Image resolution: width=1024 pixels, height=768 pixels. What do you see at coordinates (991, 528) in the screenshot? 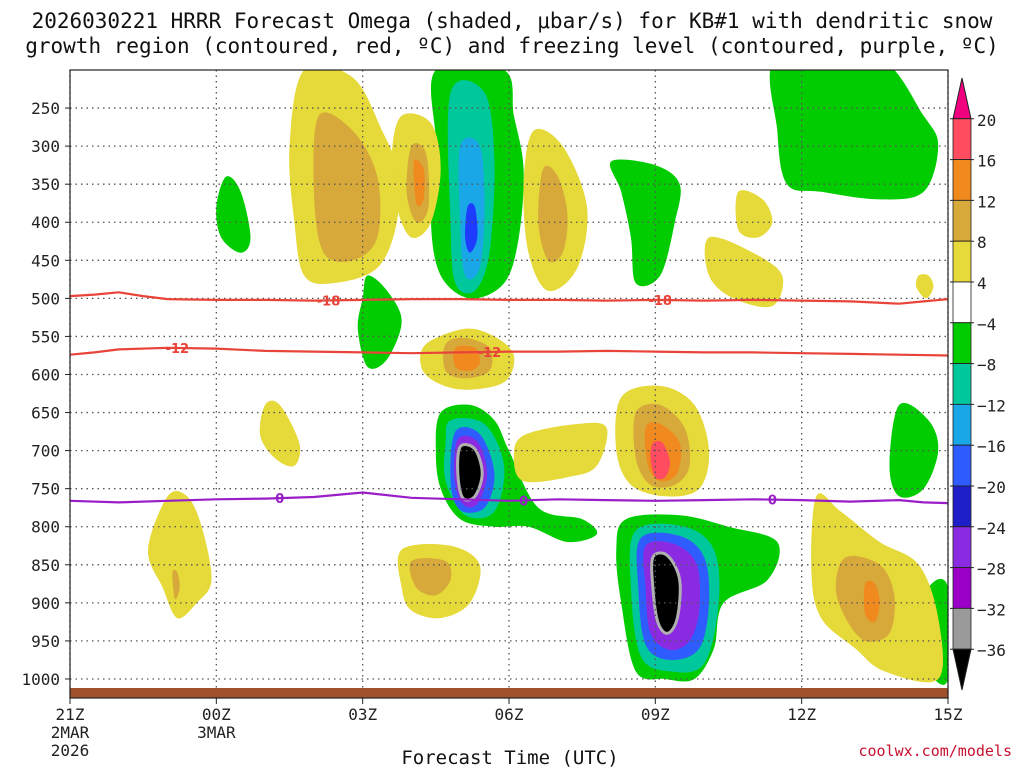
I see `legend-label-10: −24` at bounding box center [991, 528].